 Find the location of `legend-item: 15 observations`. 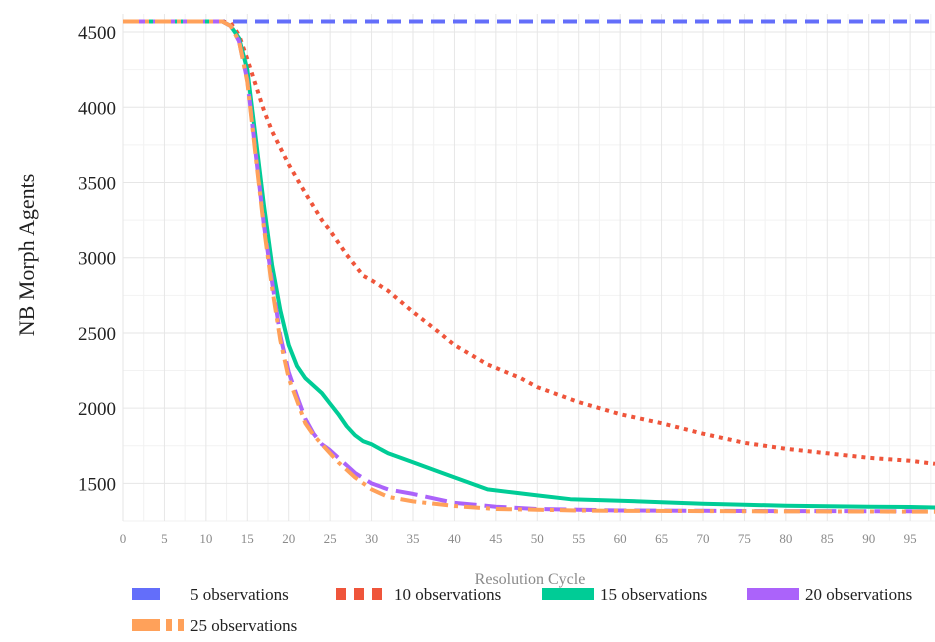

legend-item: 15 observations is located at coordinates (624, 594).